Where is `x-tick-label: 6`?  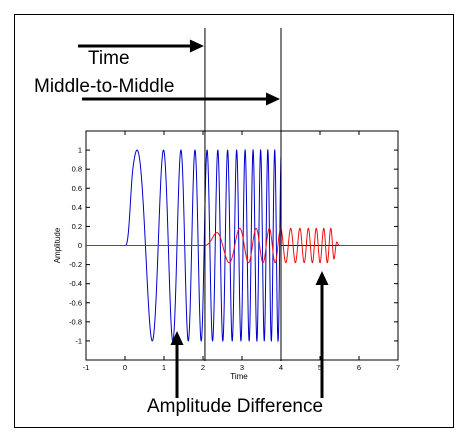
x-tick-label: 6 is located at coordinates (359, 367).